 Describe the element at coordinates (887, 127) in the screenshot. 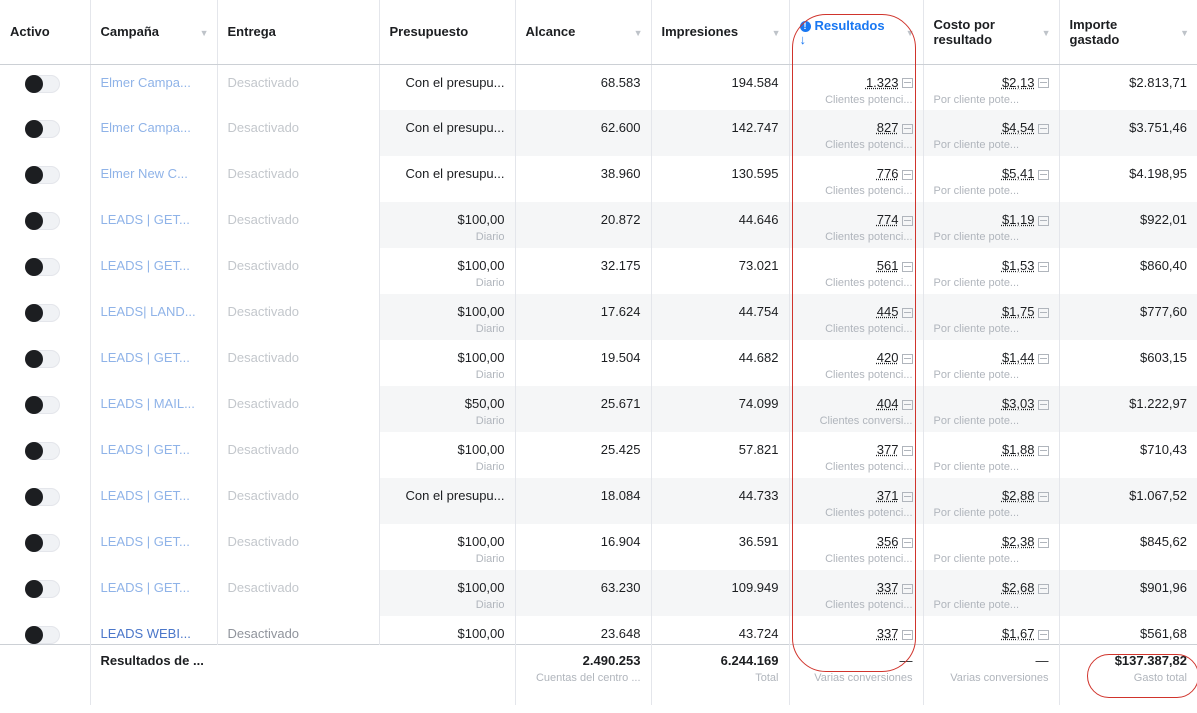

I see `results-value: 827` at that location.